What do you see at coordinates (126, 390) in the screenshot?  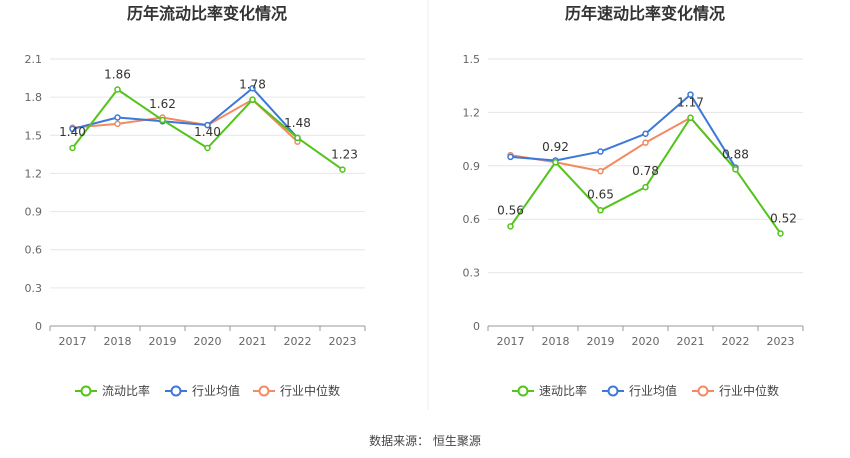 I see `legend-label: 流动比率` at bounding box center [126, 390].